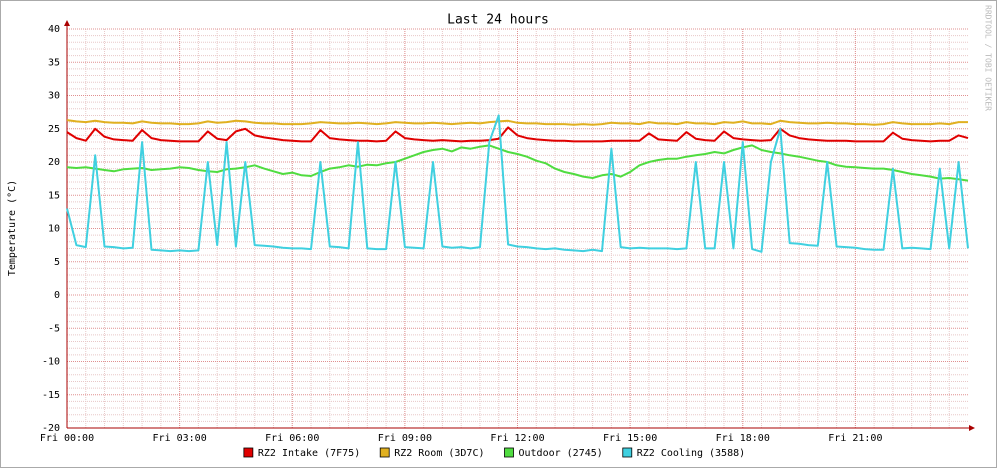 The width and height of the screenshot is (997, 468). What do you see at coordinates (51, 428) in the screenshot?
I see `y-tick-label: -20` at bounding box center [51, 428].